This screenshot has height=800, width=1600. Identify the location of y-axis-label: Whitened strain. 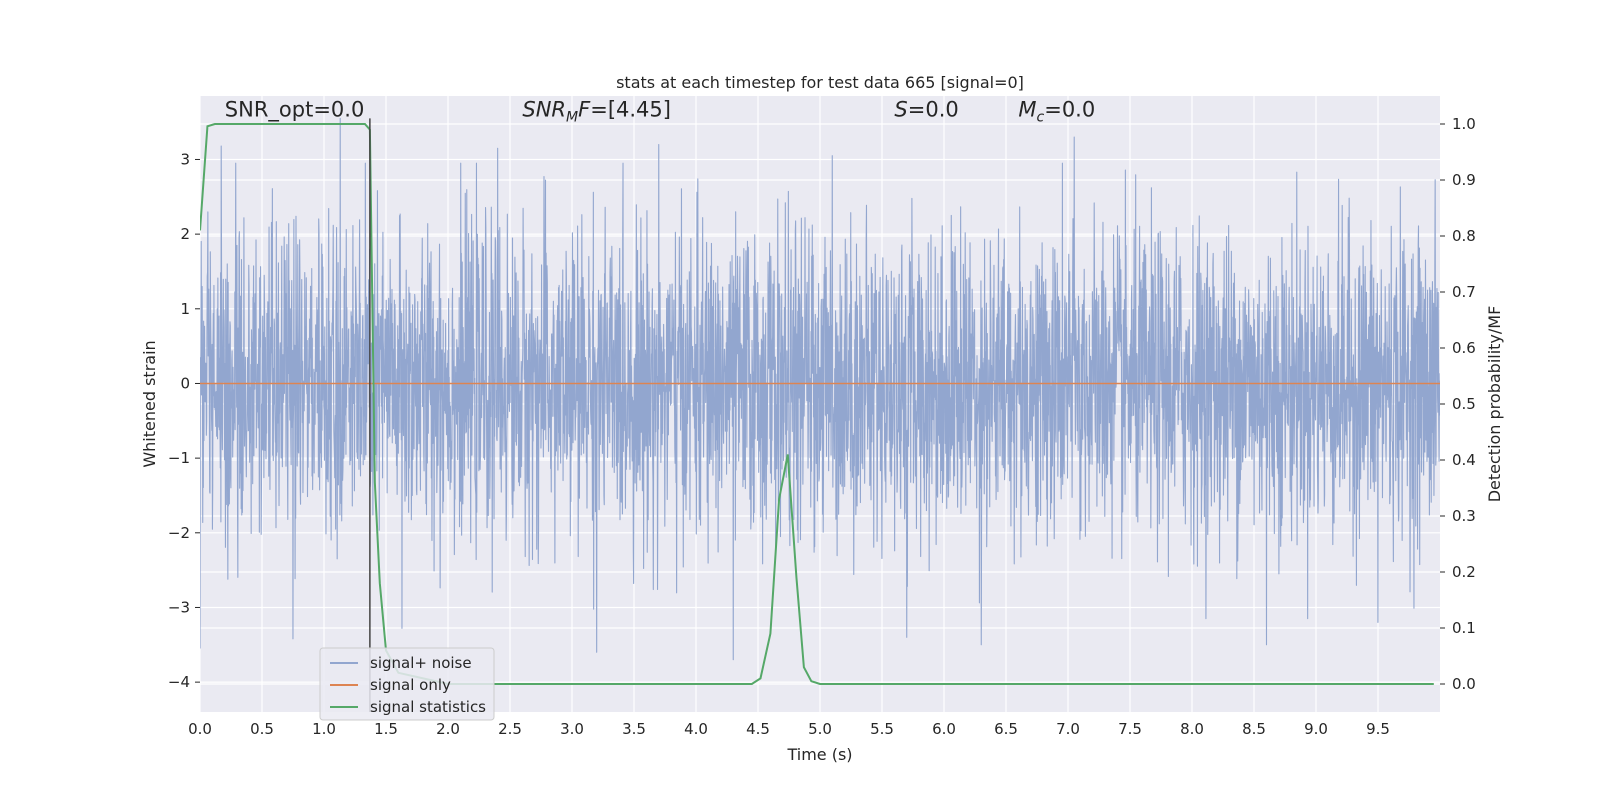
(149, 403).